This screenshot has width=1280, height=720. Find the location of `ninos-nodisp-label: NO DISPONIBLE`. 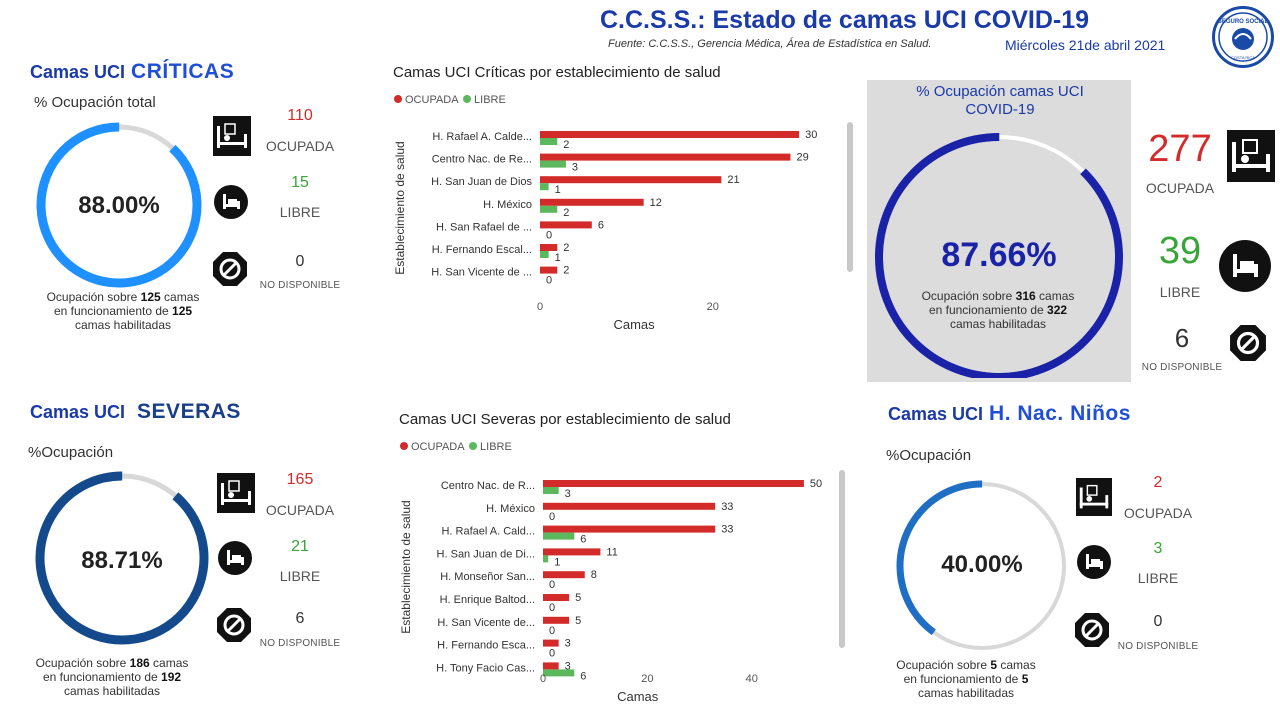

ninos-nodisp-label: NO DISPONIBLE is located at coordinates (1158, 646).